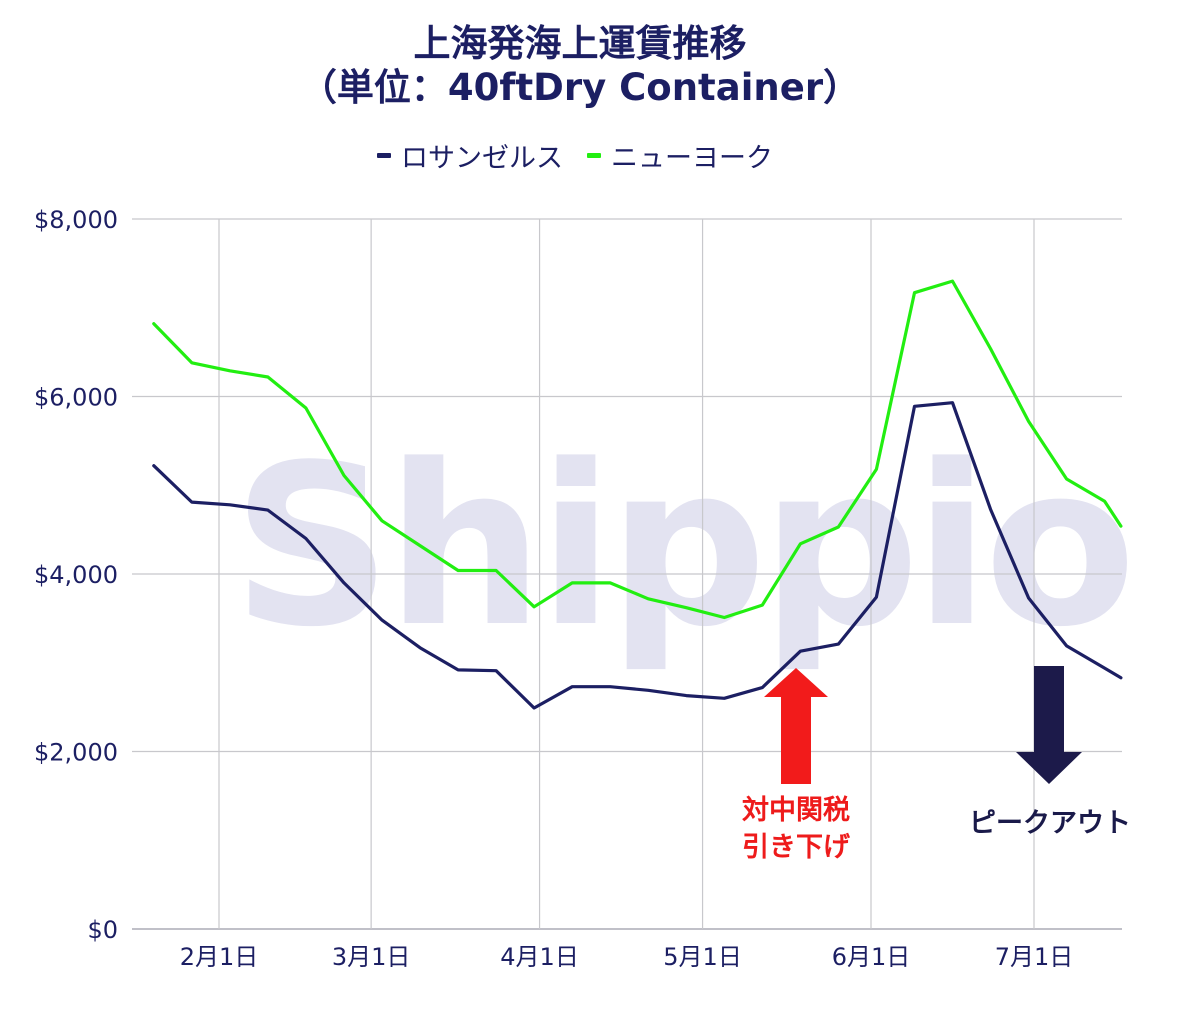 This screenshot has height=1015, width=1200. I want to click on annotation-tariff-cut-line-2: 引き下げ, so click(796, 847).